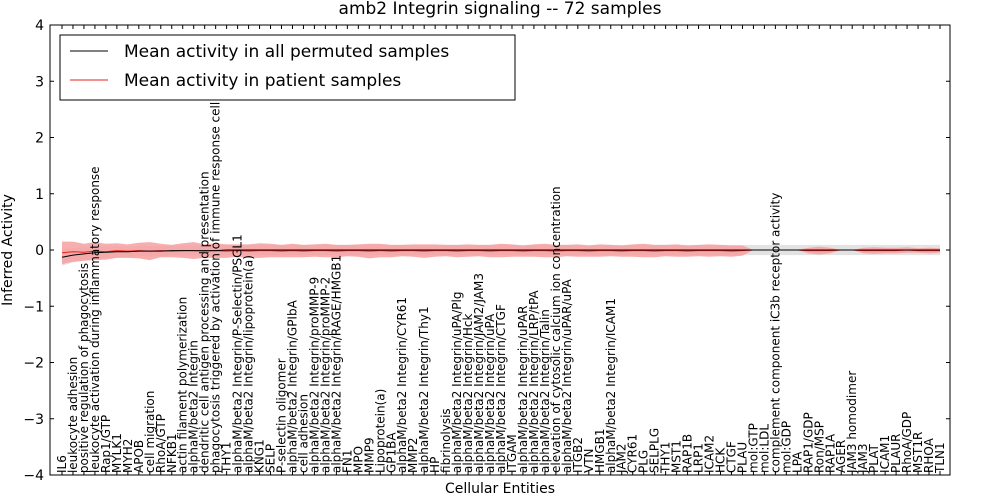 This screenshot has height=504, width=1000. I want to click on category-label: ICAM2, so click(710, 454).